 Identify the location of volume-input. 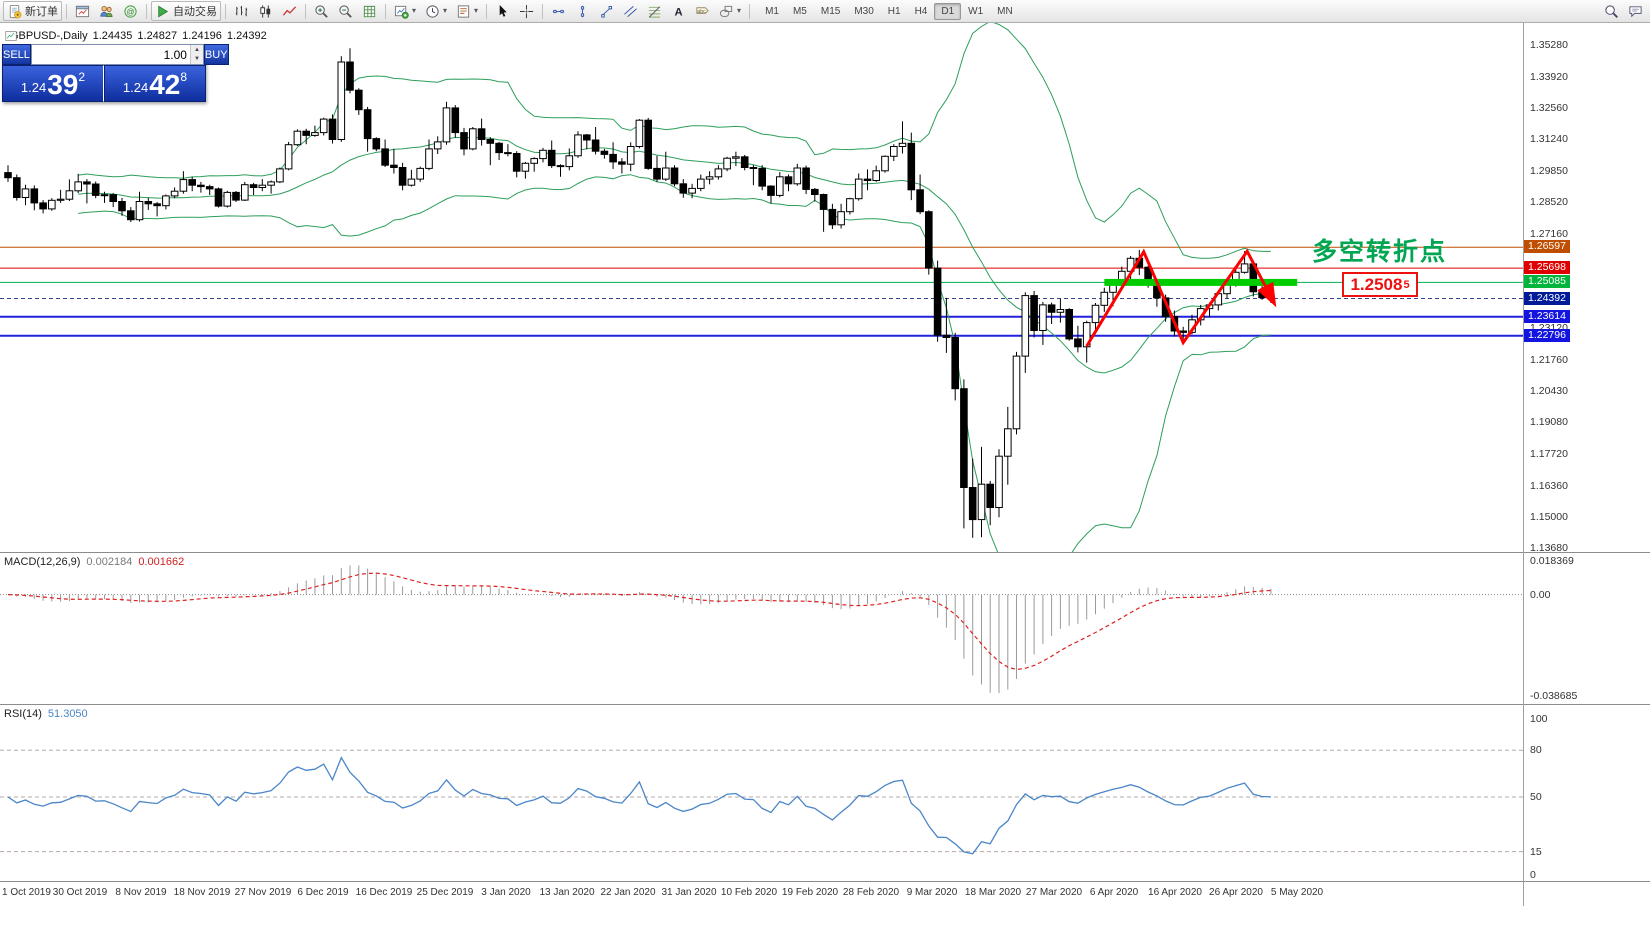
(110, 54).